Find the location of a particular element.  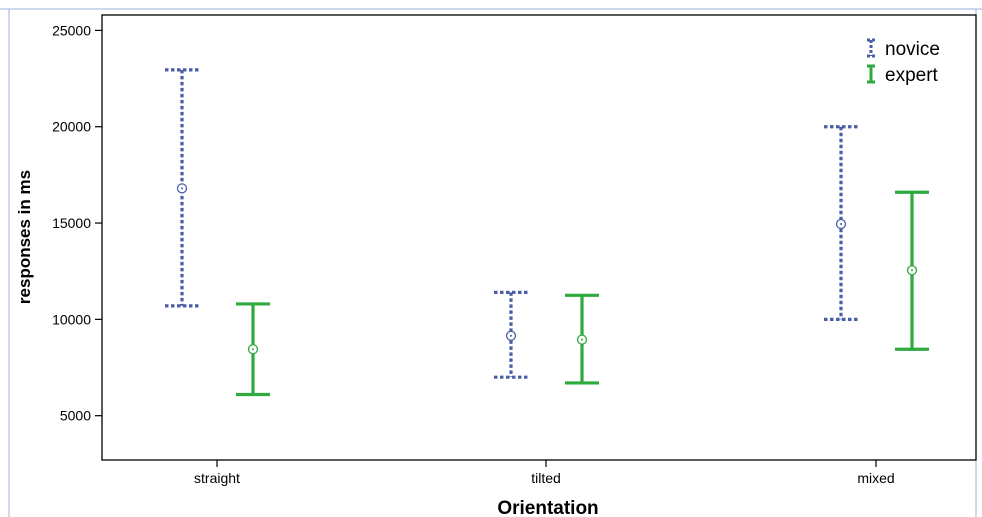

error-bar-expert-mixed is located at coordinates (912, 270).